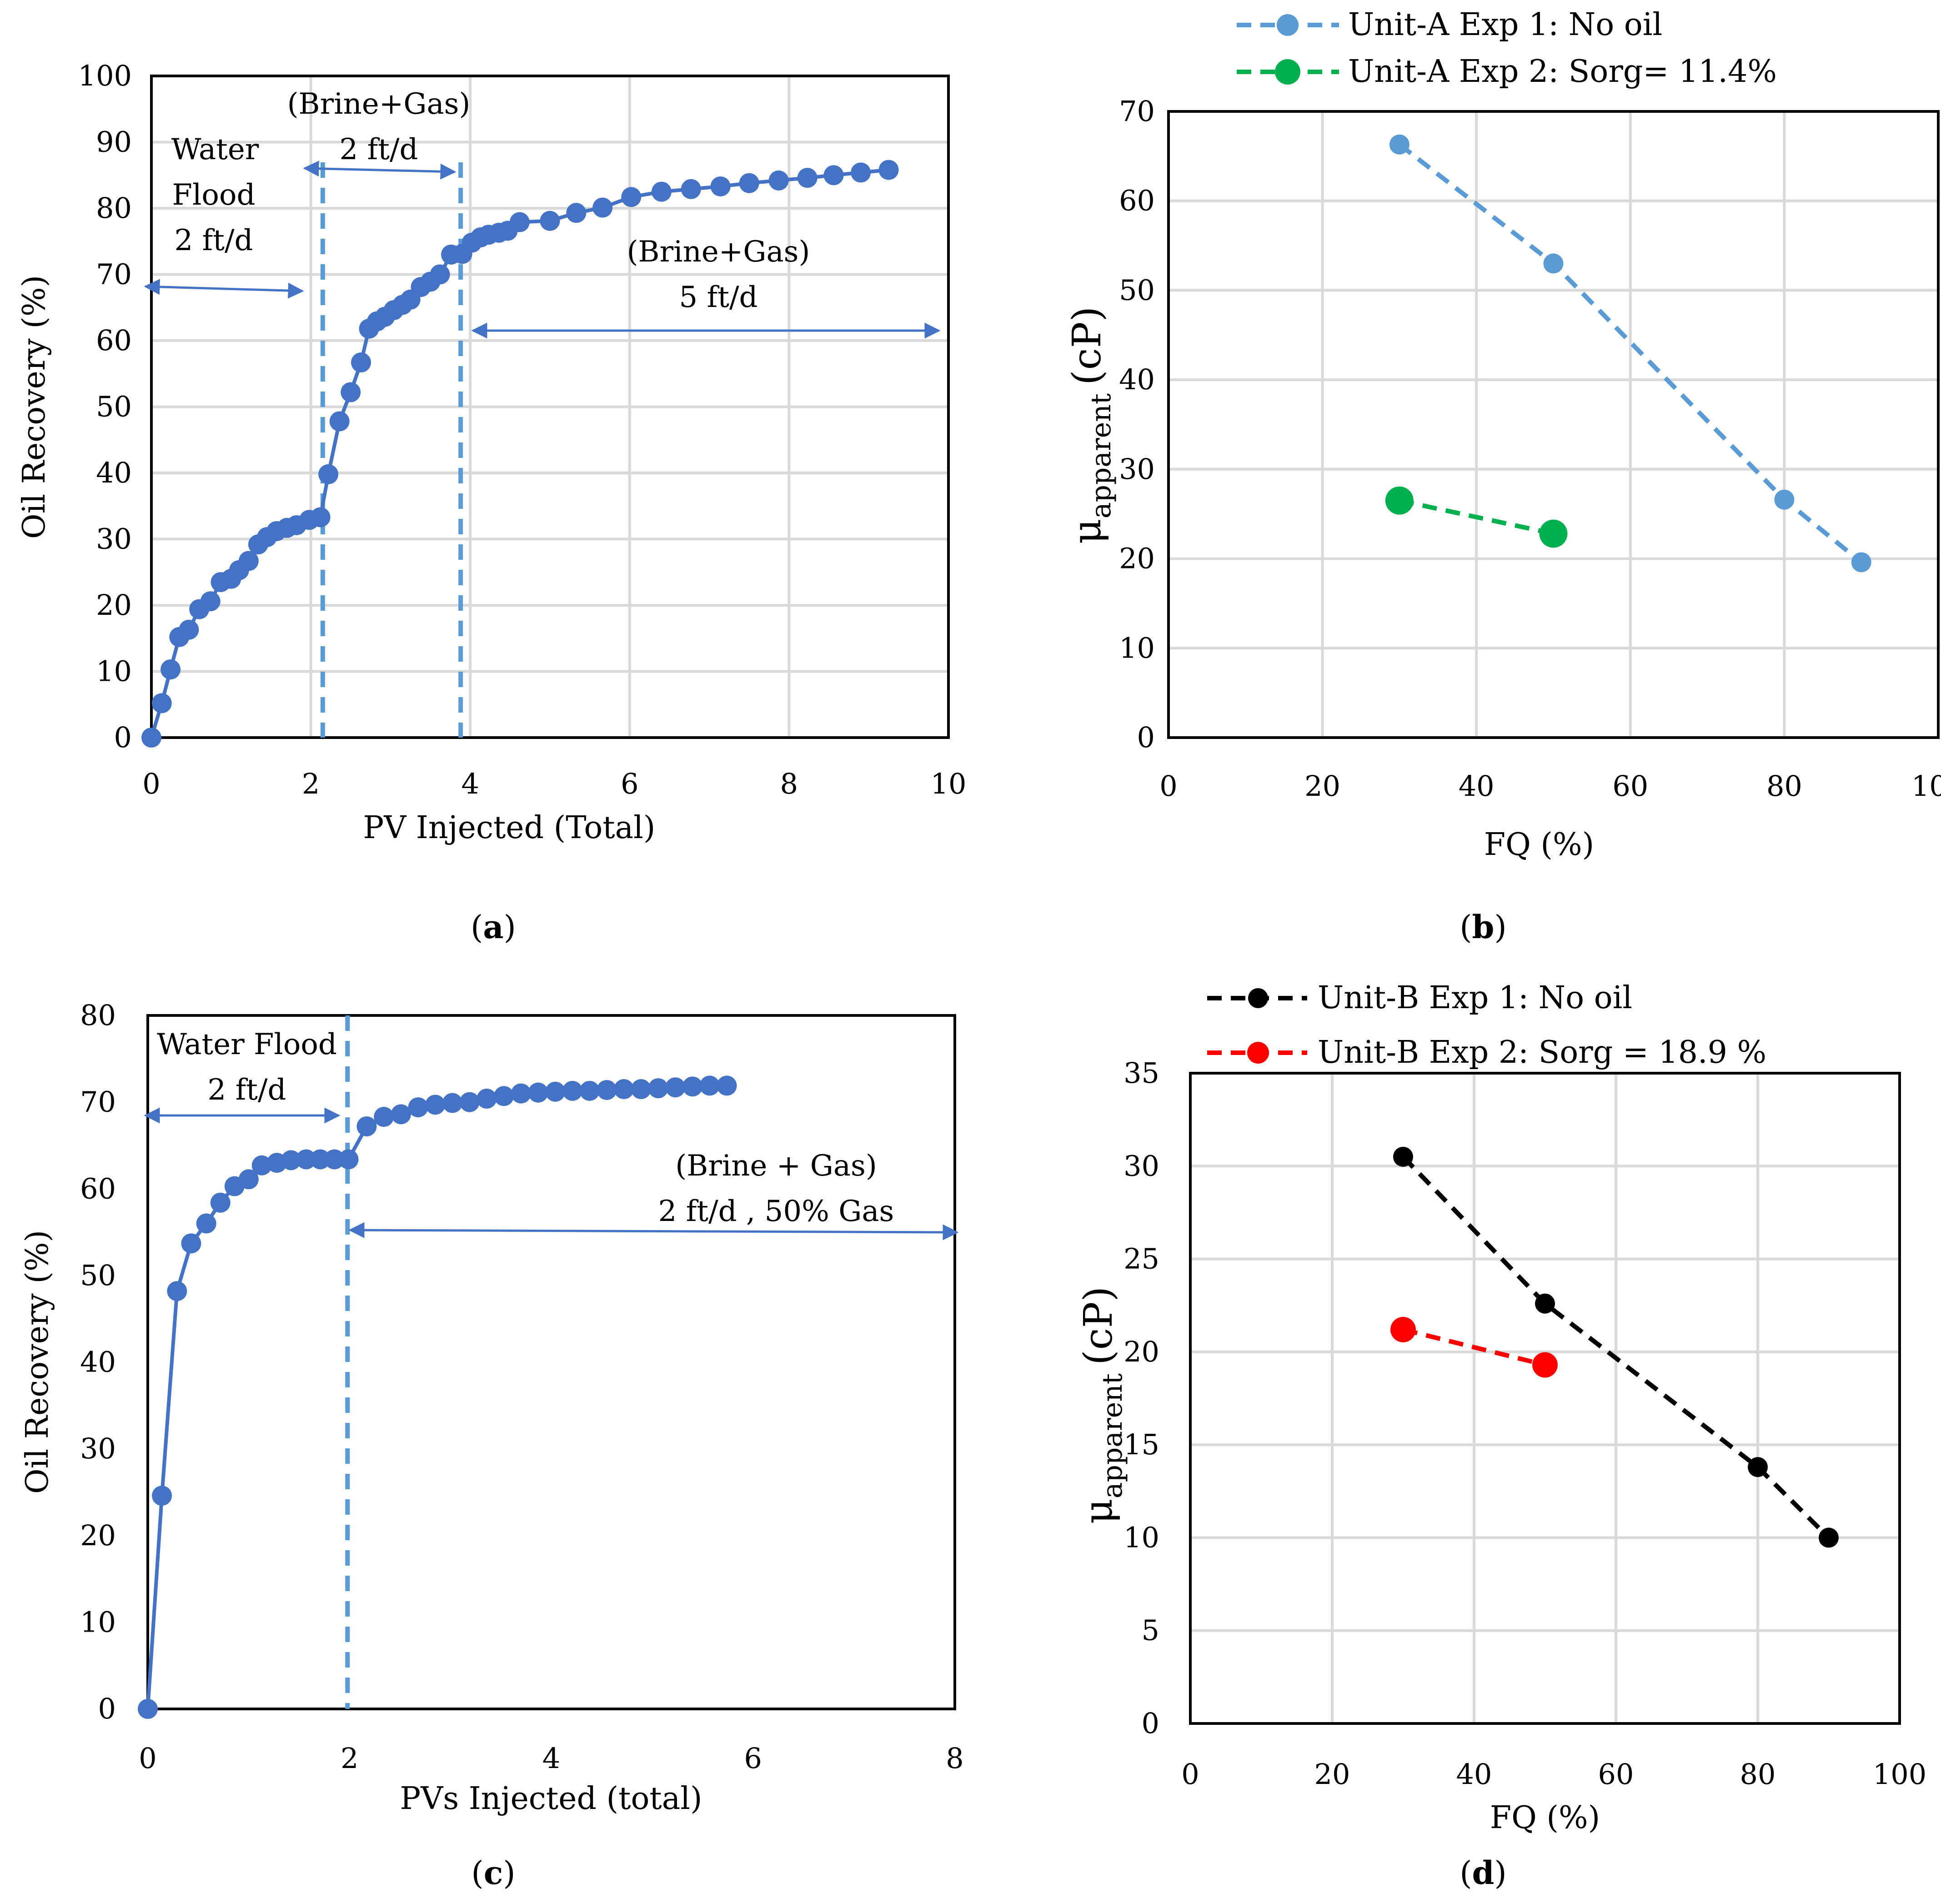 This screenshot has height=1904, width=1941. What do you see at coordinates (718, 297) in the screenshot?
I see `panel-a-brine-gas-2-label-2: 5 ft/d` at bounding box center [718, 297].